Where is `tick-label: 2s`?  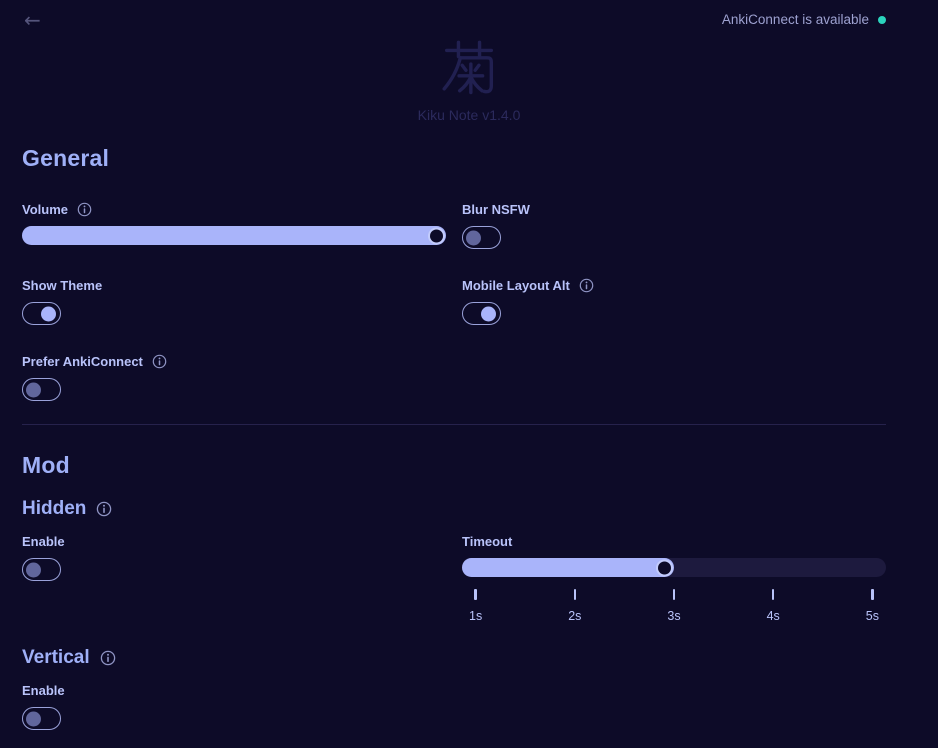
tick-label: 2s is located at coordinates (575, 616).